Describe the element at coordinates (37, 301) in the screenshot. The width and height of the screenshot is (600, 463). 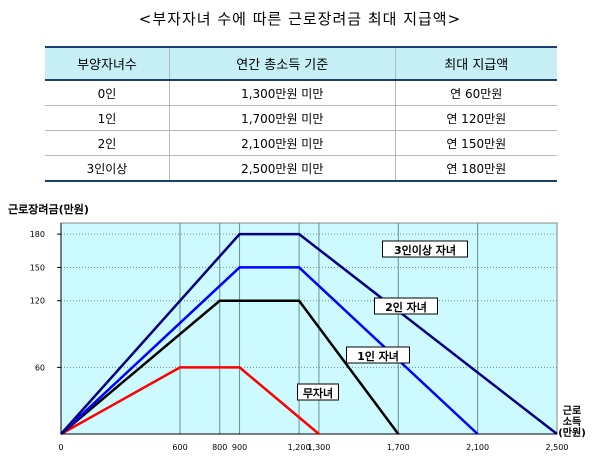
I see `y-tick-label: 120` at that location.